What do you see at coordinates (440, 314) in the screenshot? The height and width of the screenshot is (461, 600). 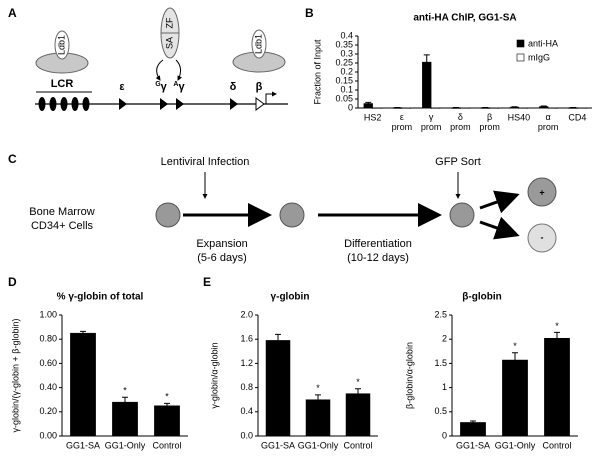 I see `y-tick-label: 2.5` at bounding box center [440, 314].